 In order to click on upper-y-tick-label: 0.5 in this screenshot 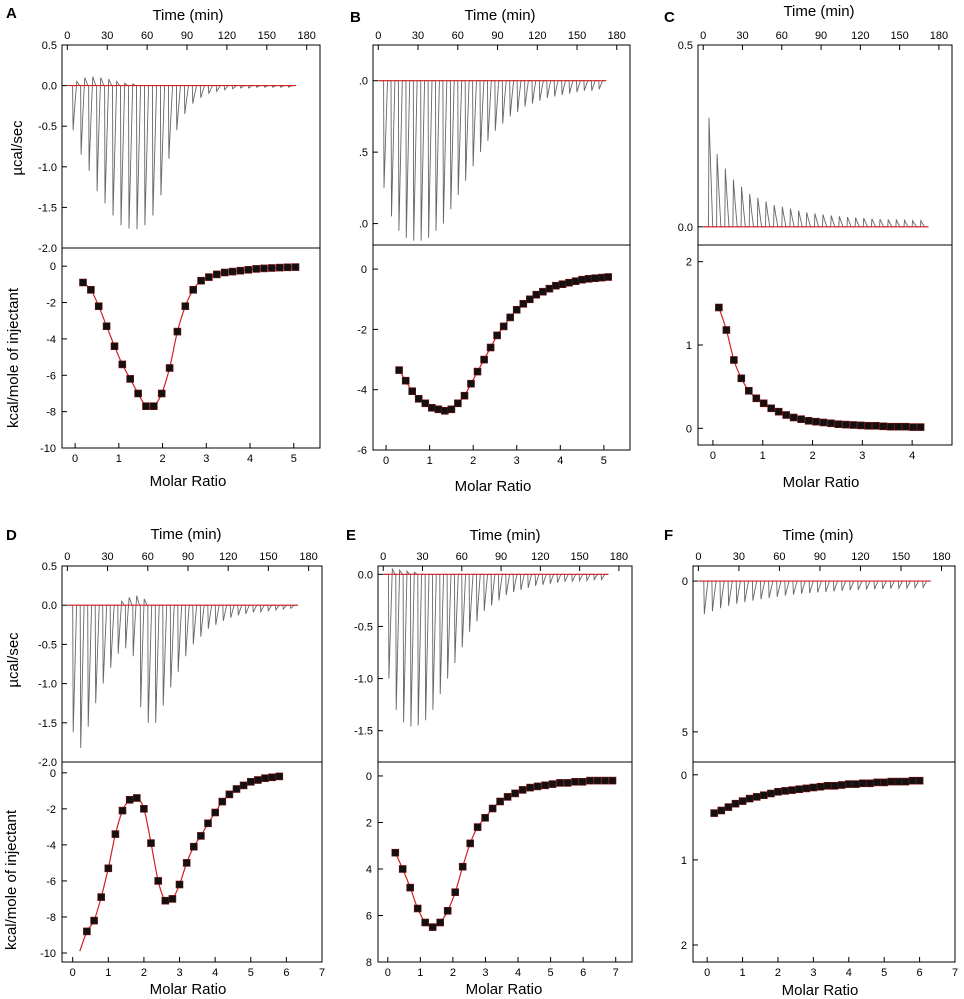, I will do `click(49, 567)`.